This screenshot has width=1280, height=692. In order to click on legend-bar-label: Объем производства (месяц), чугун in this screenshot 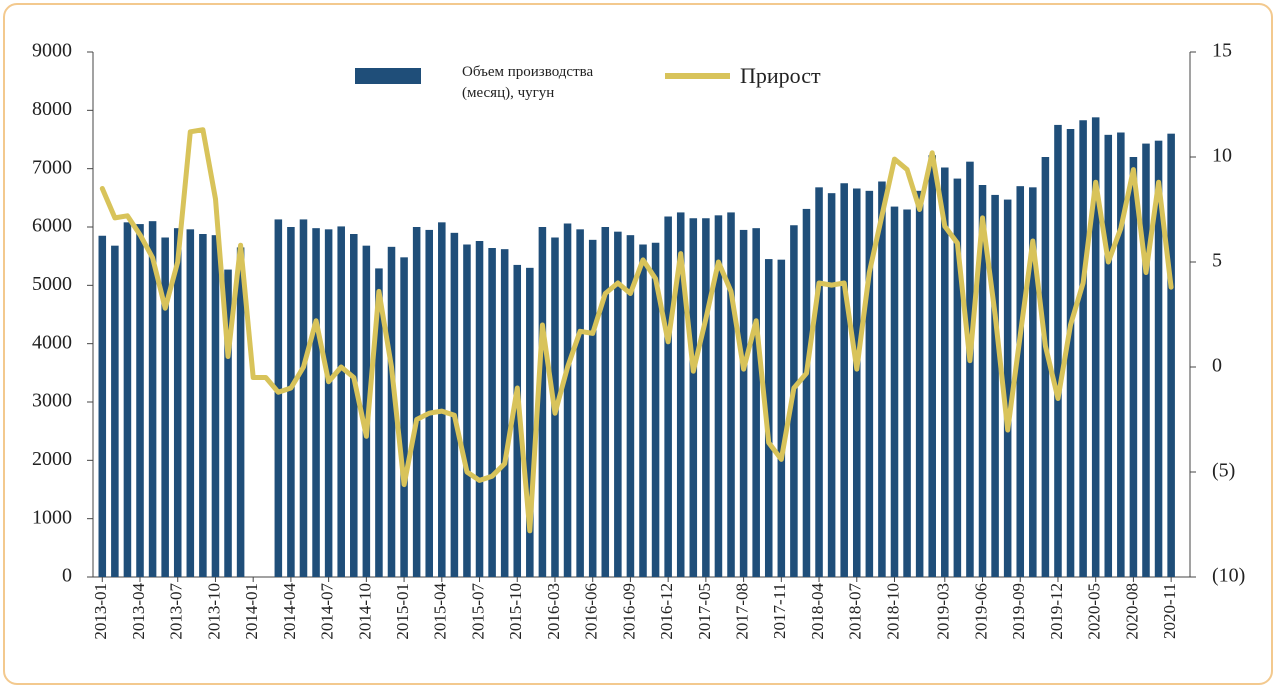, I will do `click(528, 82)`.